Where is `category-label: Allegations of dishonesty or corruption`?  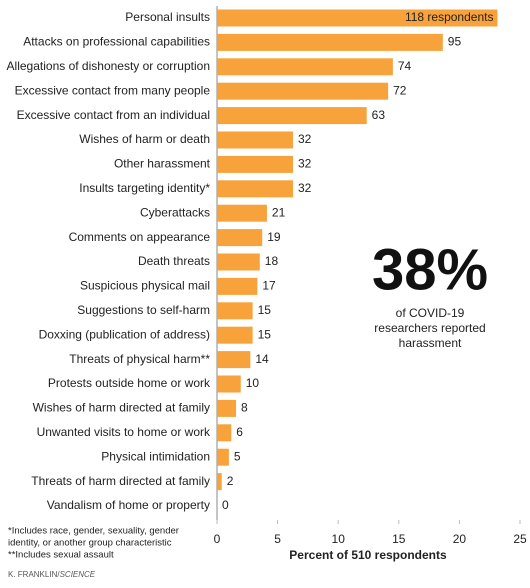
category-label: Allegations of dishonesty or corruption is located at coordinates (108, 66).